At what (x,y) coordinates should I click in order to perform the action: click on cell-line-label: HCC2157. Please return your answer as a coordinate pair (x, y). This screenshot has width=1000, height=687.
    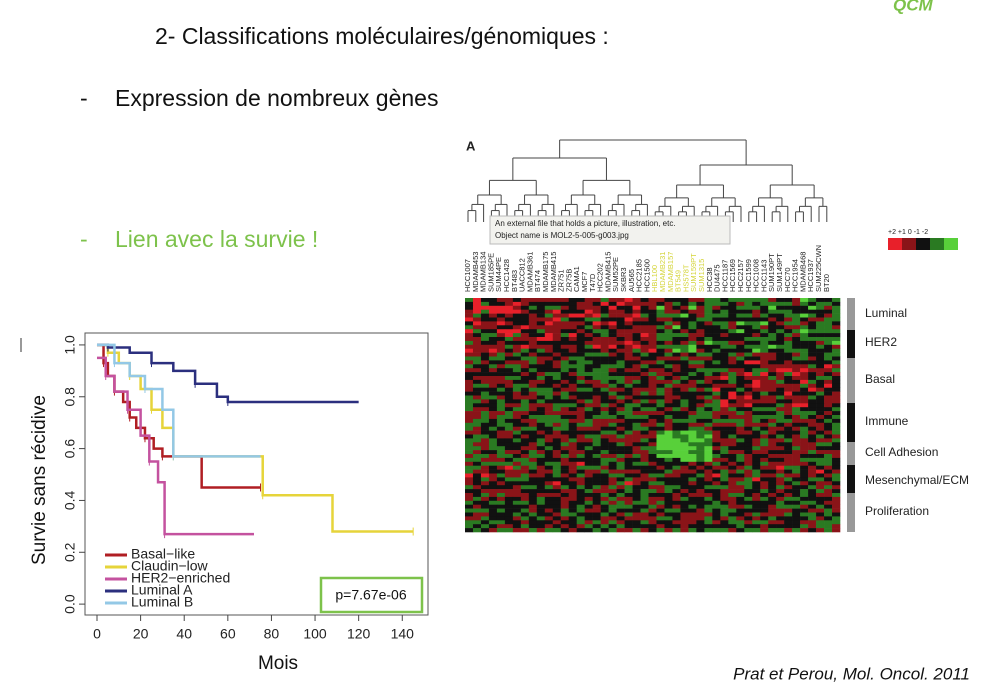
    Looking at the image, I should click on (740, 275).